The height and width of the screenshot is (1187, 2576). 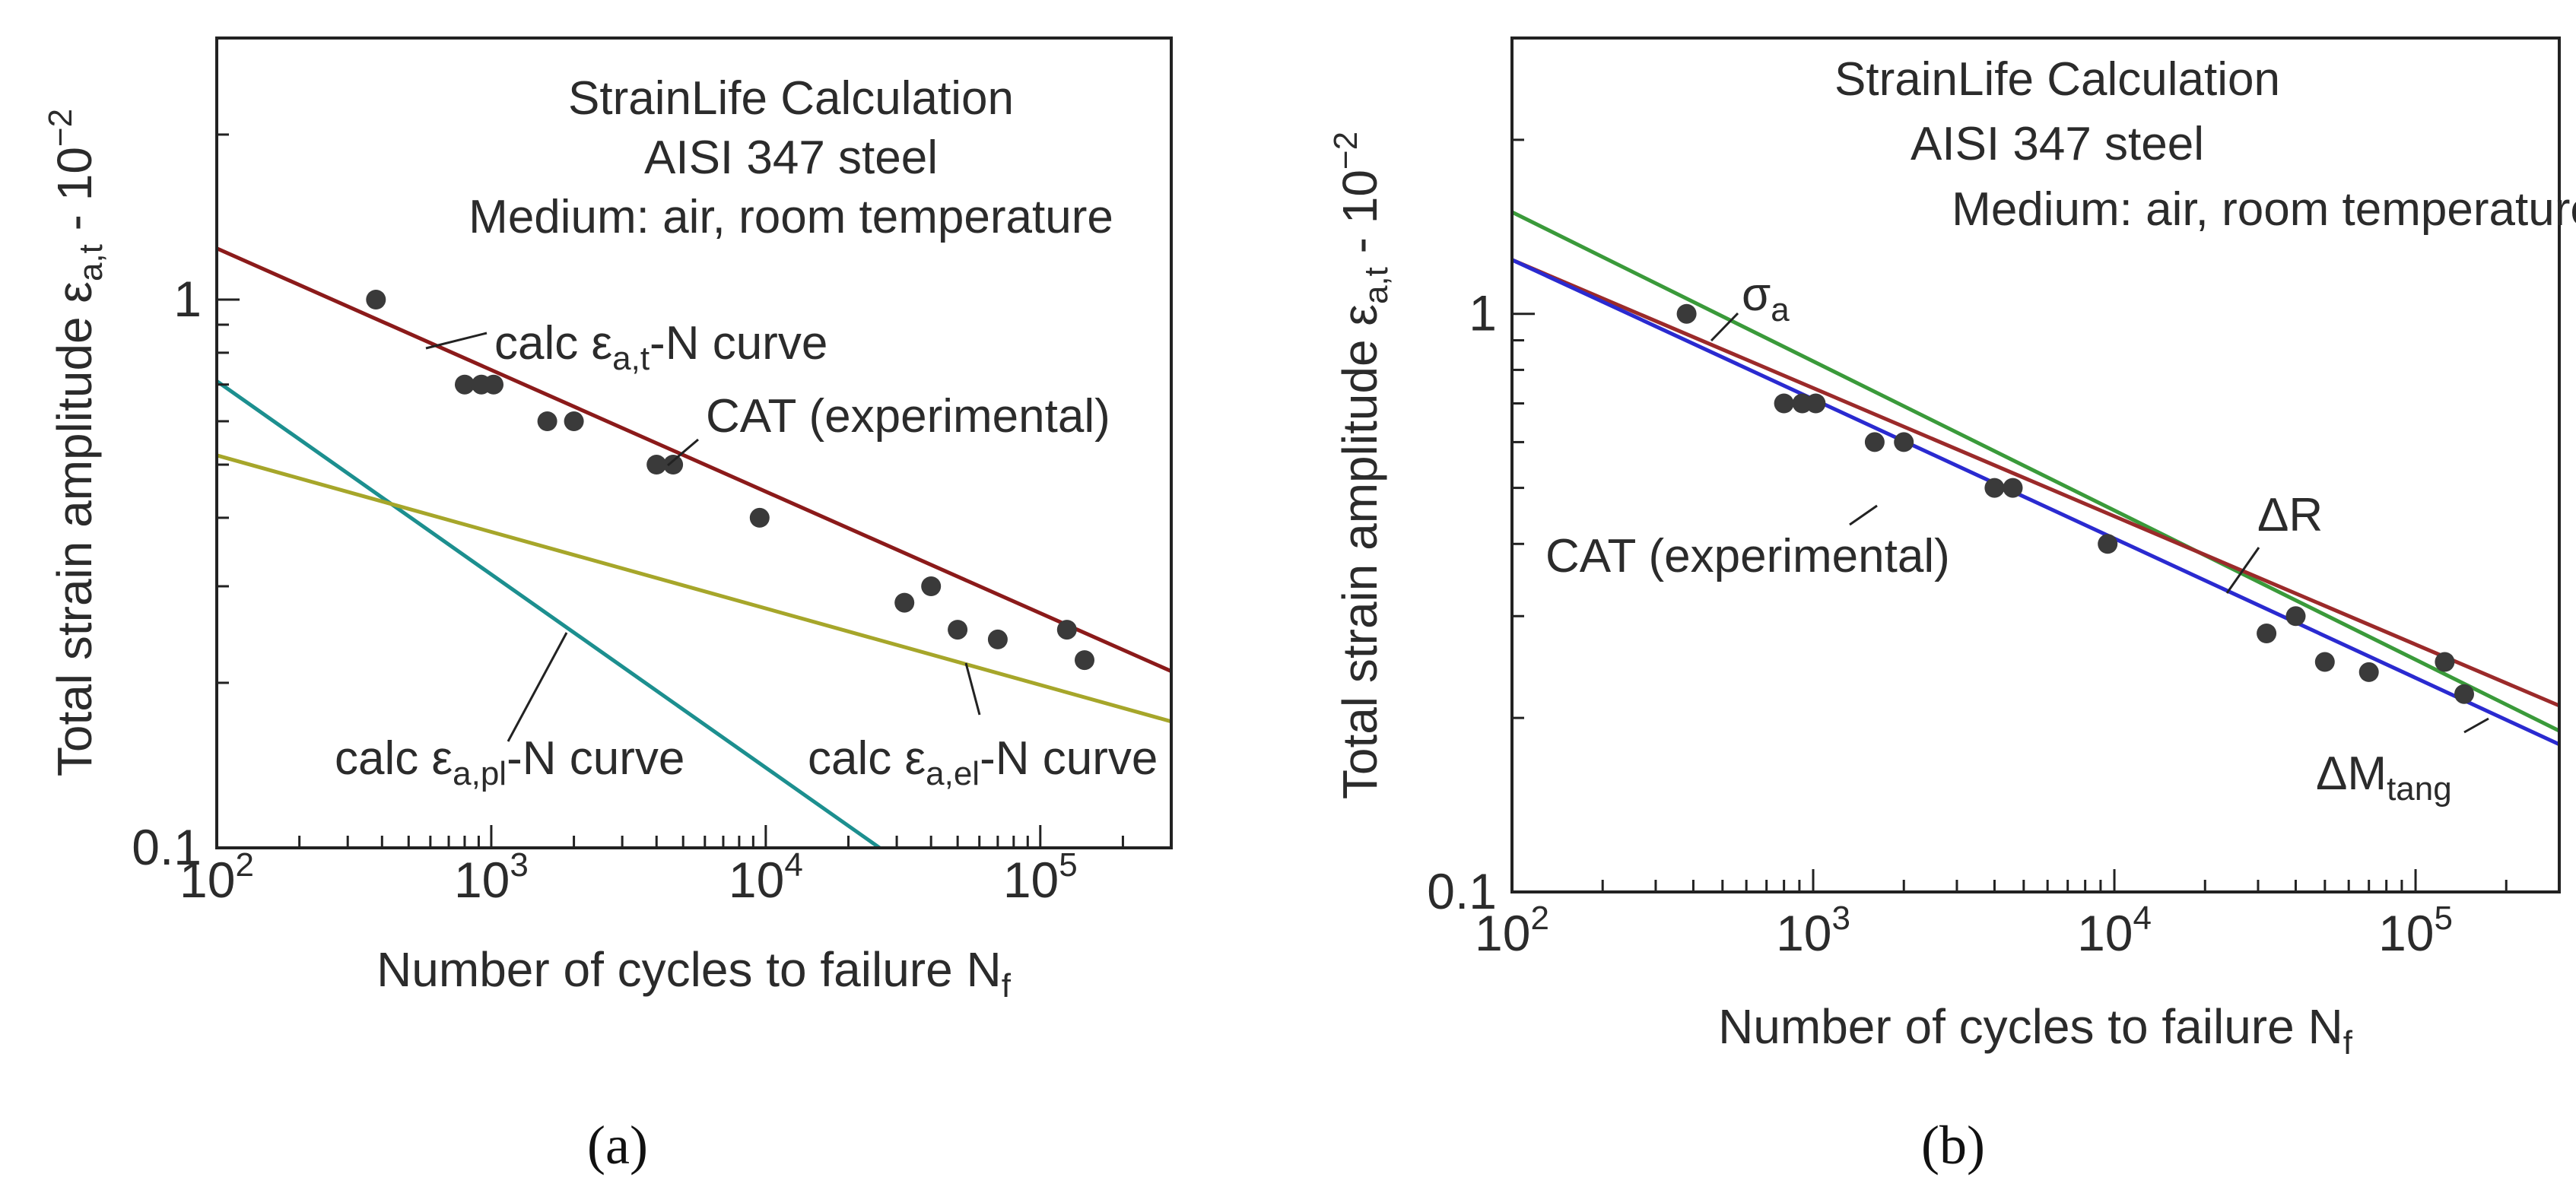 What do you see at coordinates (791, 158) in the screenshot?
I see `panel-a-annotation-material: AISI 347 steel` at bounding box center [791, 158].